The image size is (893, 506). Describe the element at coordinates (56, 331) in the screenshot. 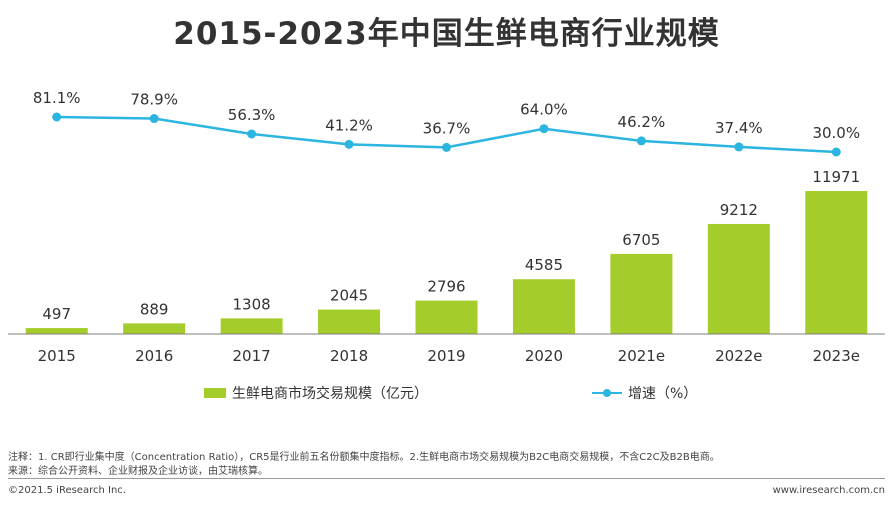

I see `bar-2015` at that location.